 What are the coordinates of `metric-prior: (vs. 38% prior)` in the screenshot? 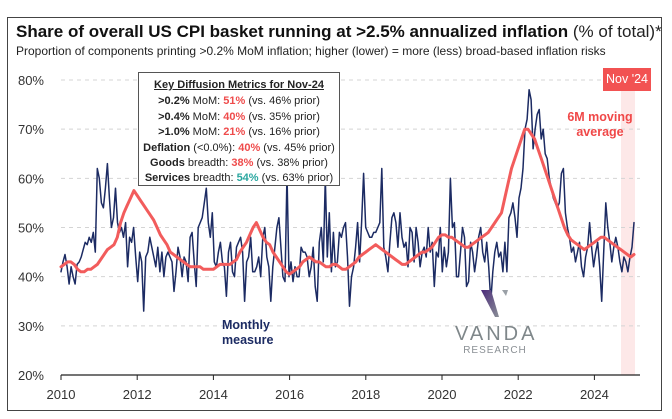 It's located at (290, 163).